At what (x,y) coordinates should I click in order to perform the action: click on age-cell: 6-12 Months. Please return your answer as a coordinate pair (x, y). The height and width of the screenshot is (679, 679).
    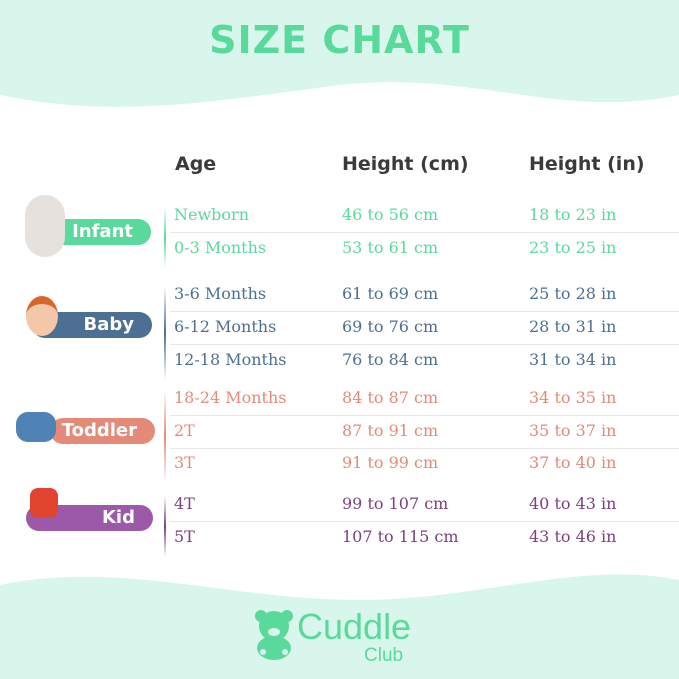
    Looking at the image, I should click on (225, 326).